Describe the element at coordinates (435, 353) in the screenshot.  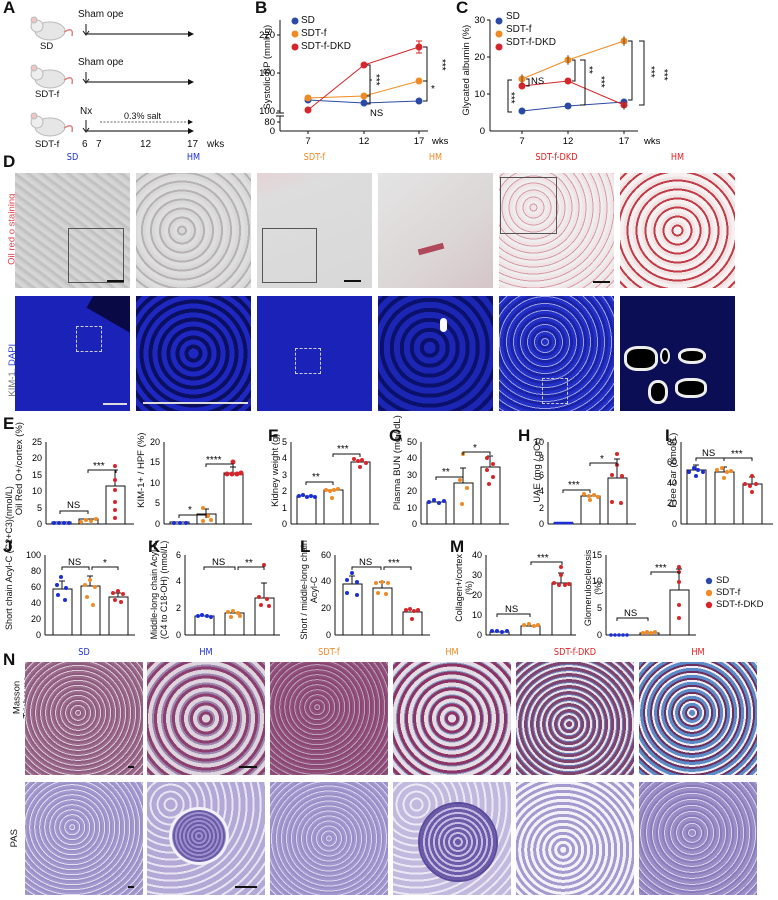
I see `micrograph-kim-sdtf-hm` at that location.